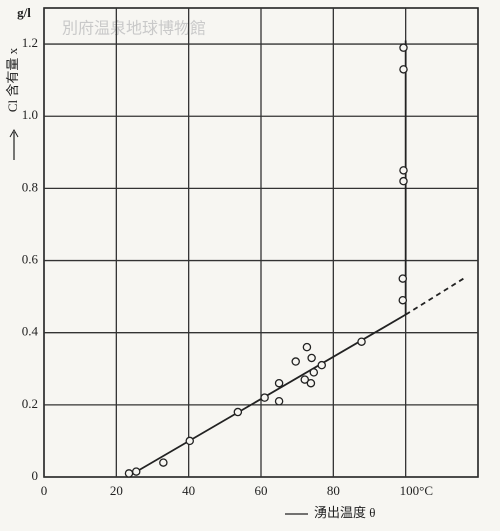 The image size is (500, 531). Describe the element at coordinates (435, 296) in the screenshot. I see `extrapolation-line` at that location.